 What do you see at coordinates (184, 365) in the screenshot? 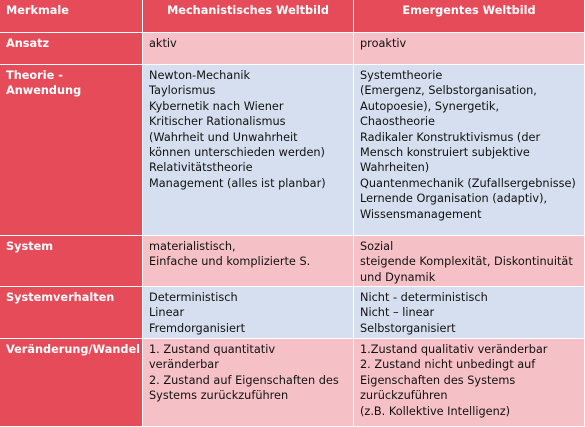
I see `cell-line: veränderbar` at bounding box center [184, 365].